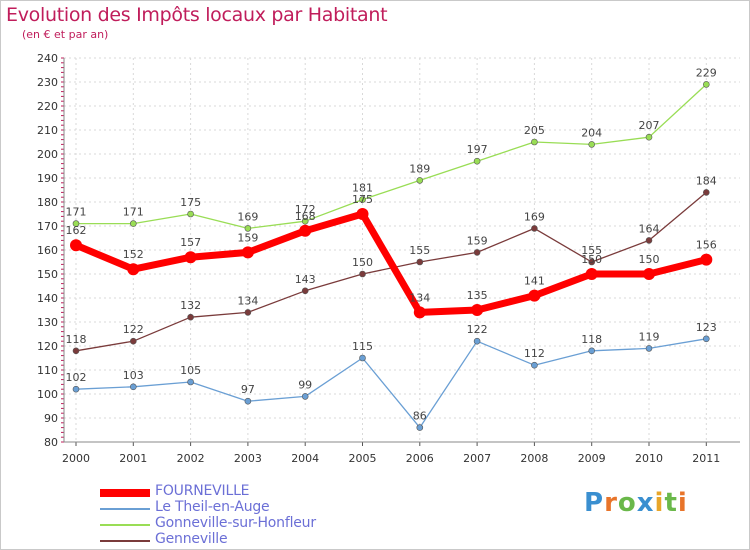  Describe the element at coordinates (47, 394) in the screenshot. I see `y-tick-label: 100` at that location.